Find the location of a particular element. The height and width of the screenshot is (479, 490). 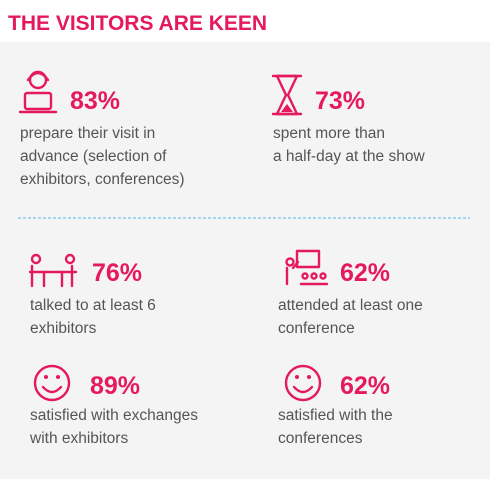

icon-presentation is located at coordinates (307, 267).